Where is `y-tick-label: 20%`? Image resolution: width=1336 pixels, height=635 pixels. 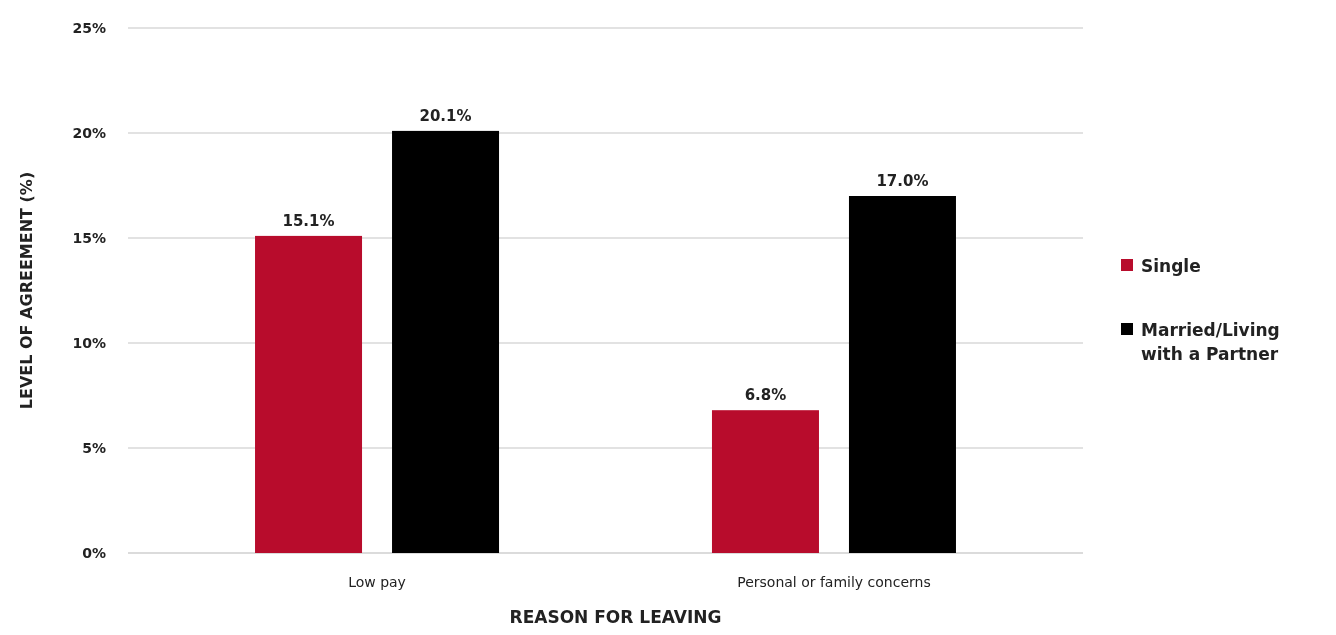
y-tick-label: 20% is located at coordinates (89, 132).